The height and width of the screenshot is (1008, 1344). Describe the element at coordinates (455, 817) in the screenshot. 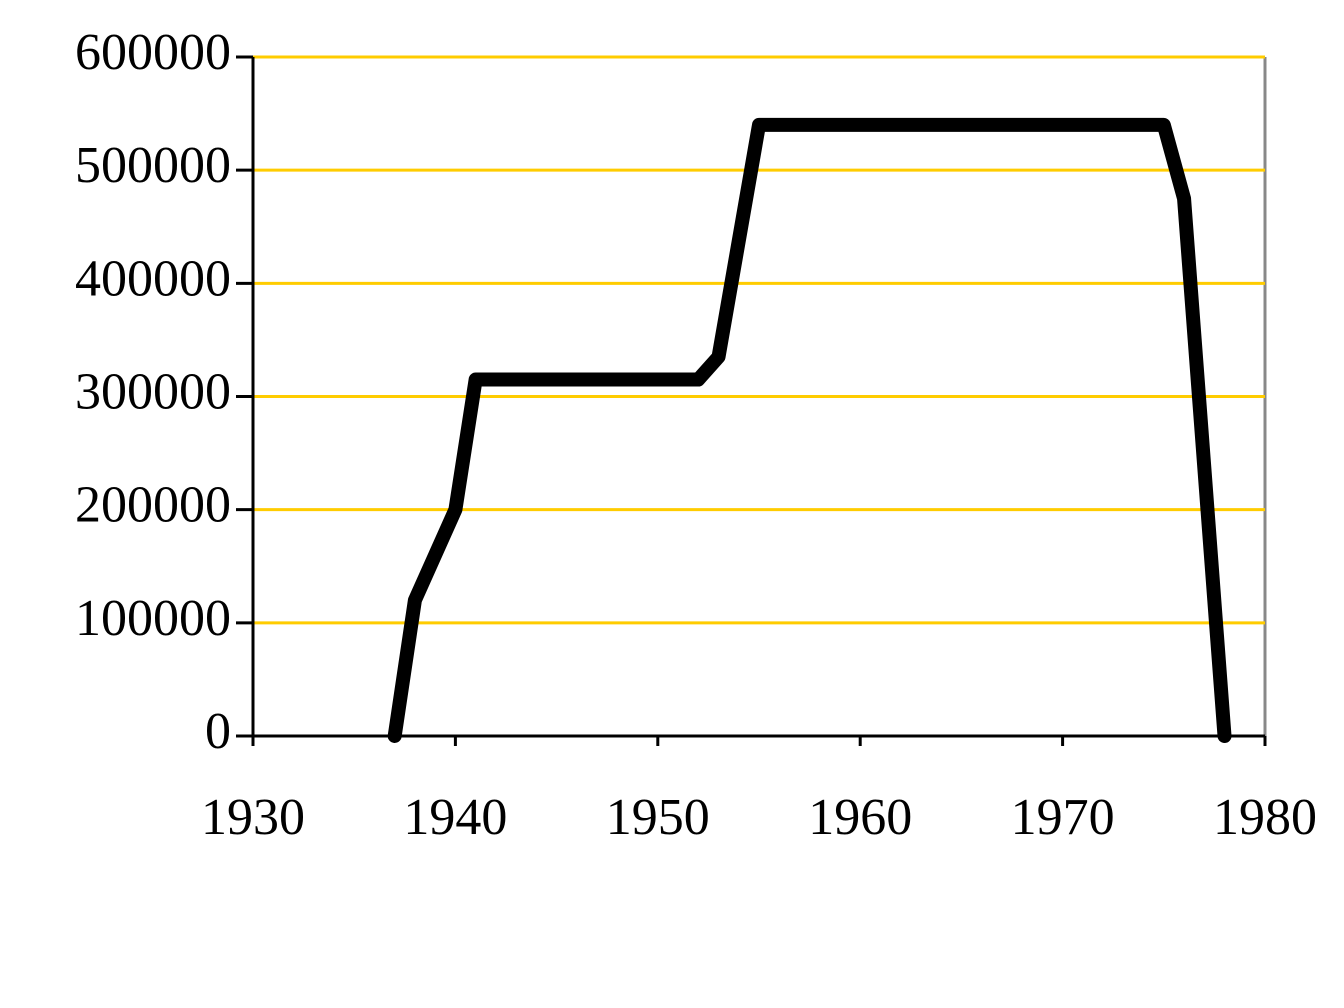

I see `x-tick-label: 1940` at that location.